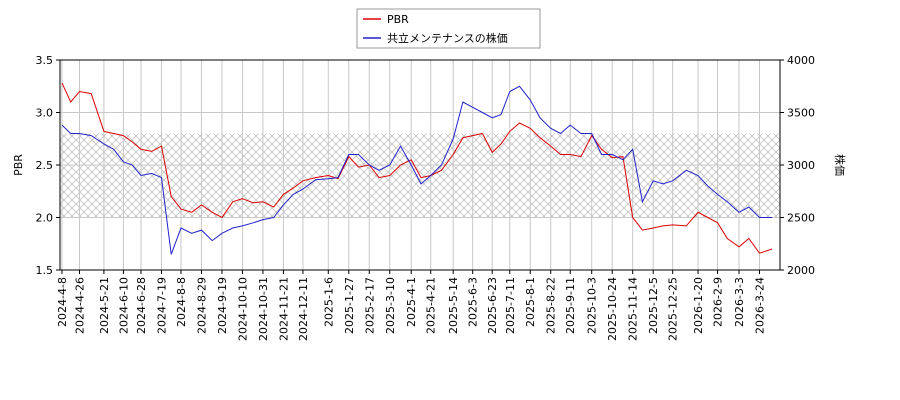 This screenshot has height=400, width=900. What do you see at coordinates (801, 165) in the screenshot?
I see `y2-tick-label: 3000` at bounding box center [801, 165].